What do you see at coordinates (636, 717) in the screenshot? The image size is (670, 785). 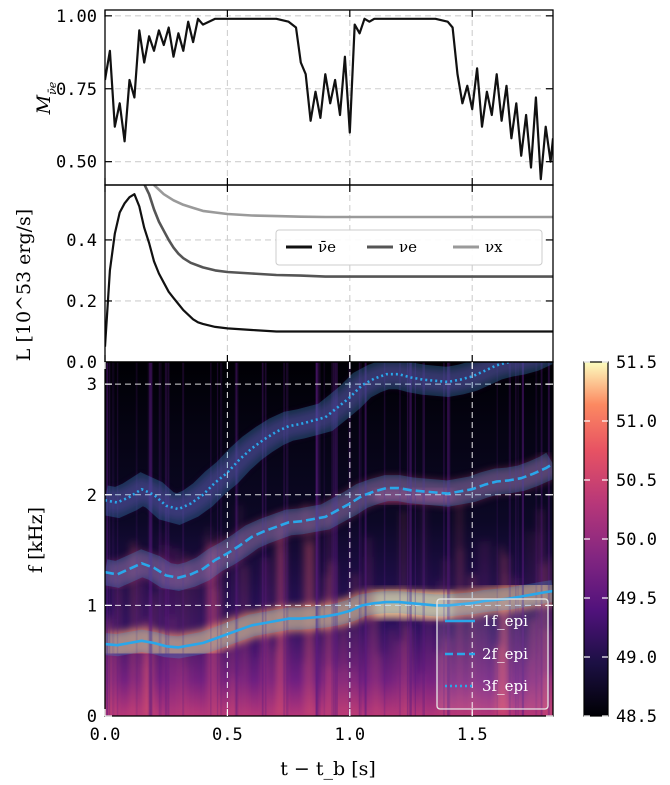 I see `colorbar-tick-label: 48.5` at bounding box center [636, 717].